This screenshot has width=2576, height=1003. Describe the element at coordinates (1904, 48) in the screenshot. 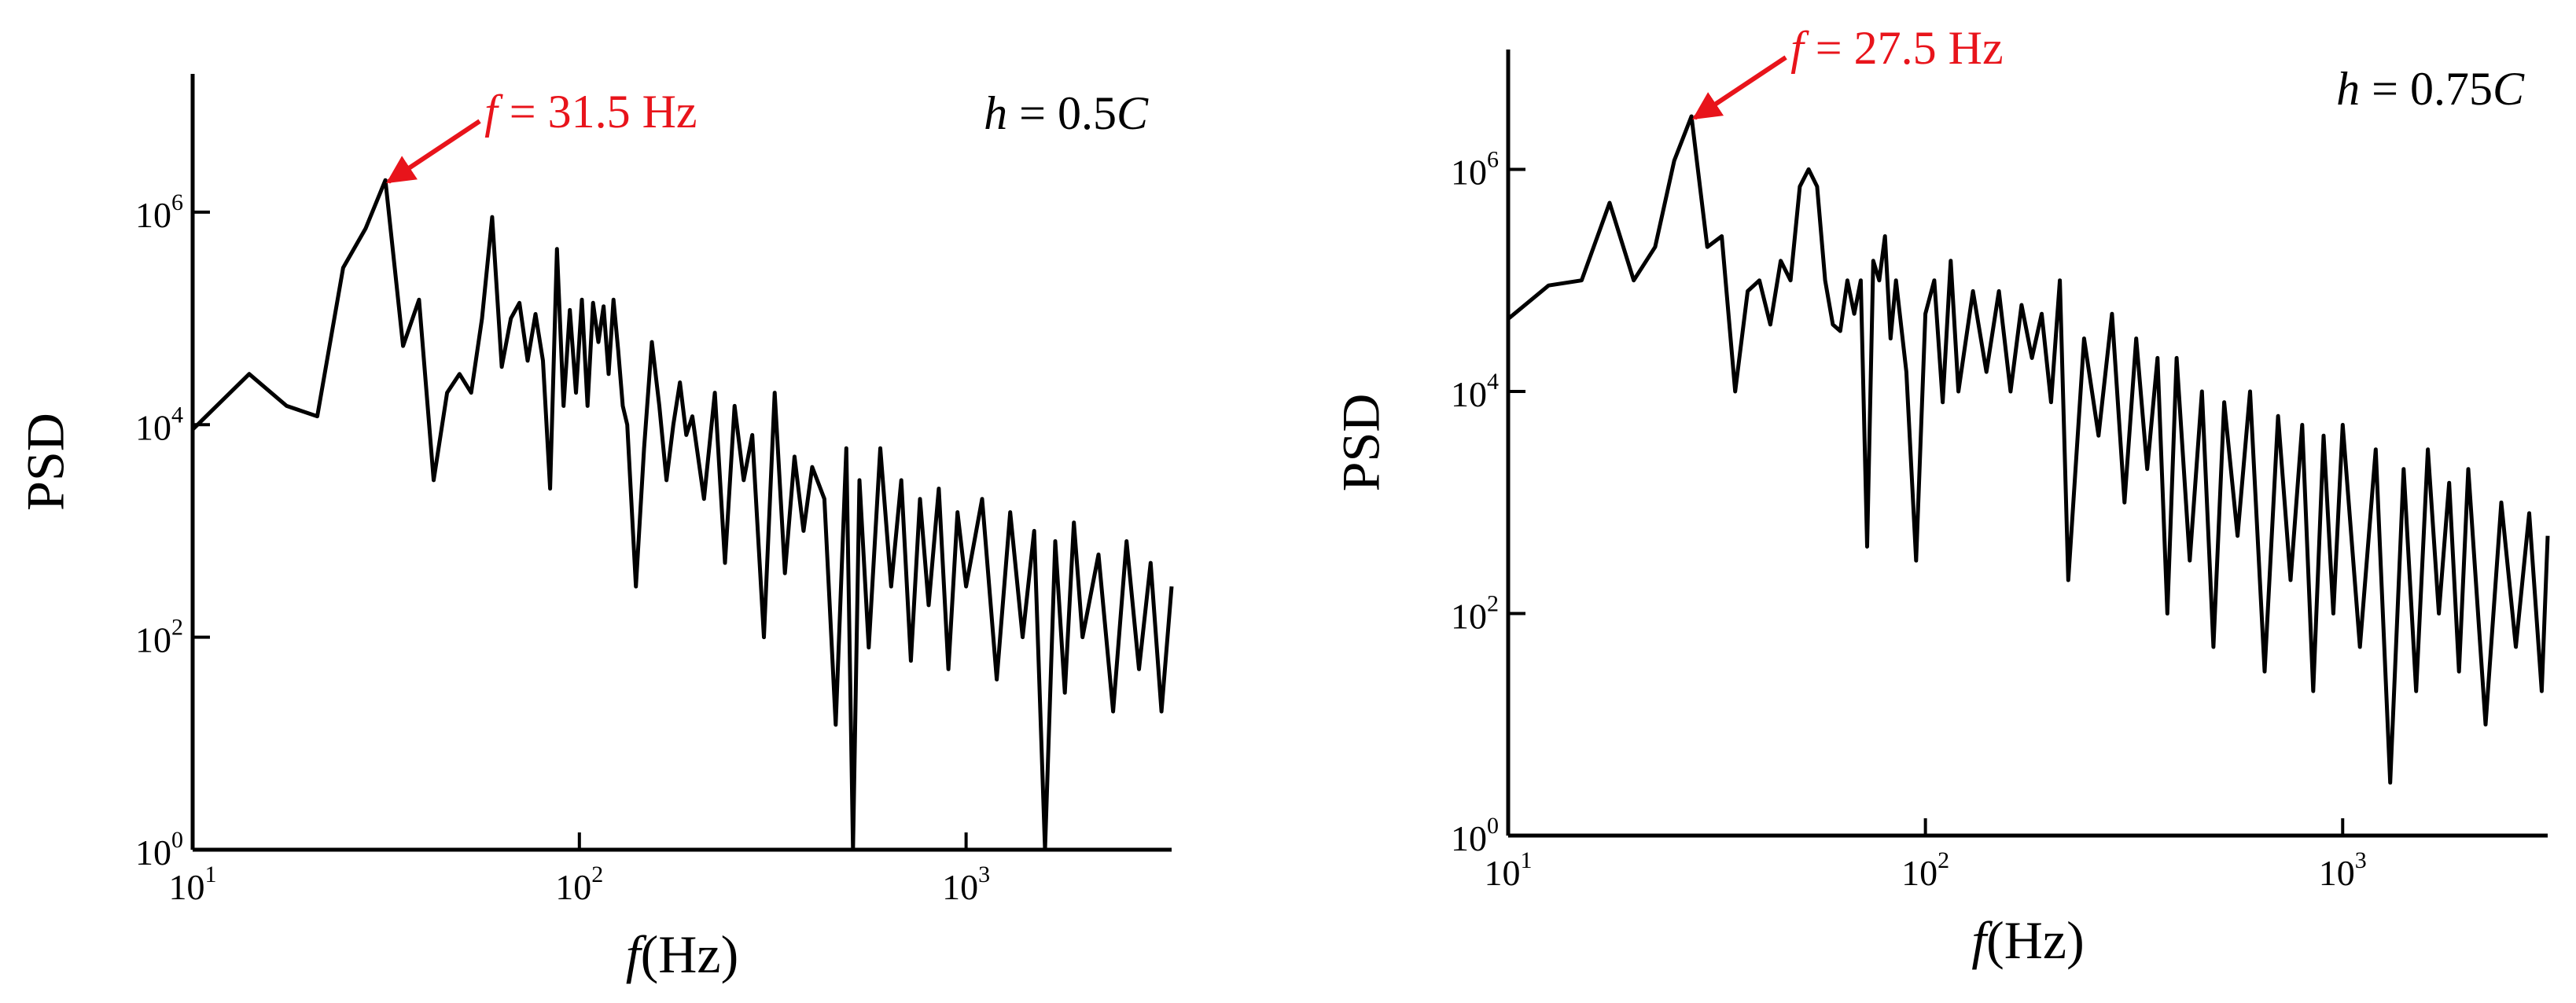

I see `annotation-value: = 27.5 Hz` at that location.